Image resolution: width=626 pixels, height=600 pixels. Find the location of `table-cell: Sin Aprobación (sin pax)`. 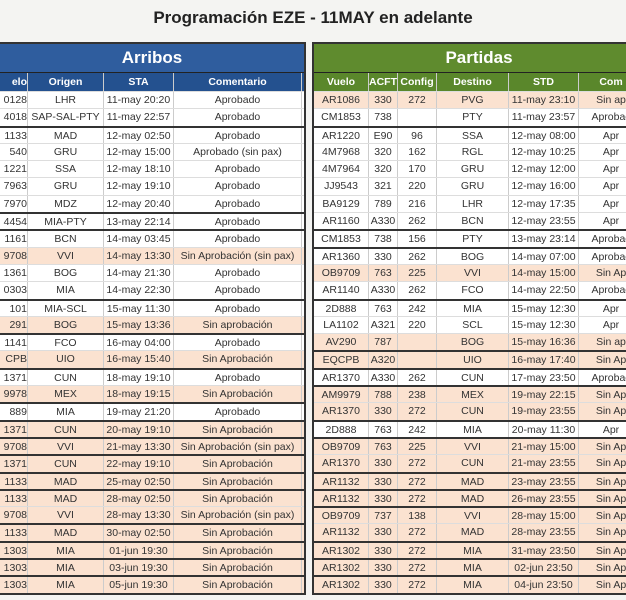

table-cell: Sin Aprobación (sin pax) is located at coordinates (238, 255).